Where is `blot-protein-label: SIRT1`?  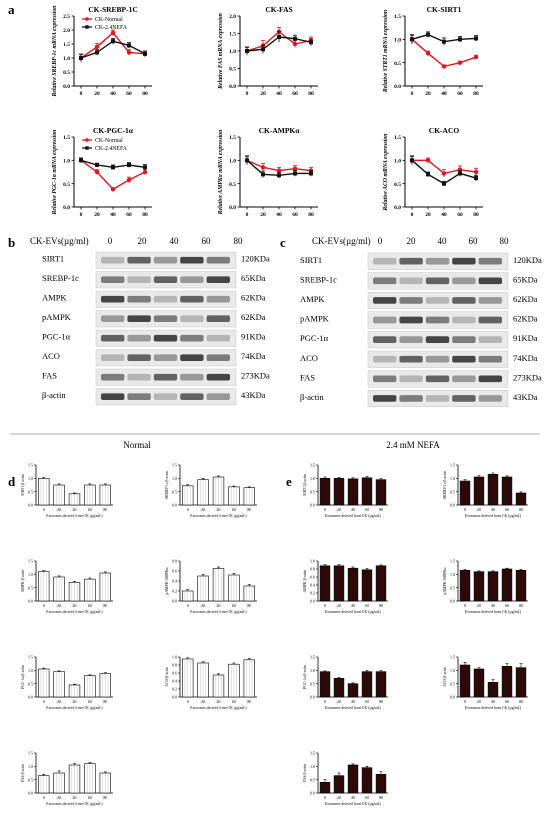 blot-protein-label: SIRT1 is located at coordinates (53, 259).